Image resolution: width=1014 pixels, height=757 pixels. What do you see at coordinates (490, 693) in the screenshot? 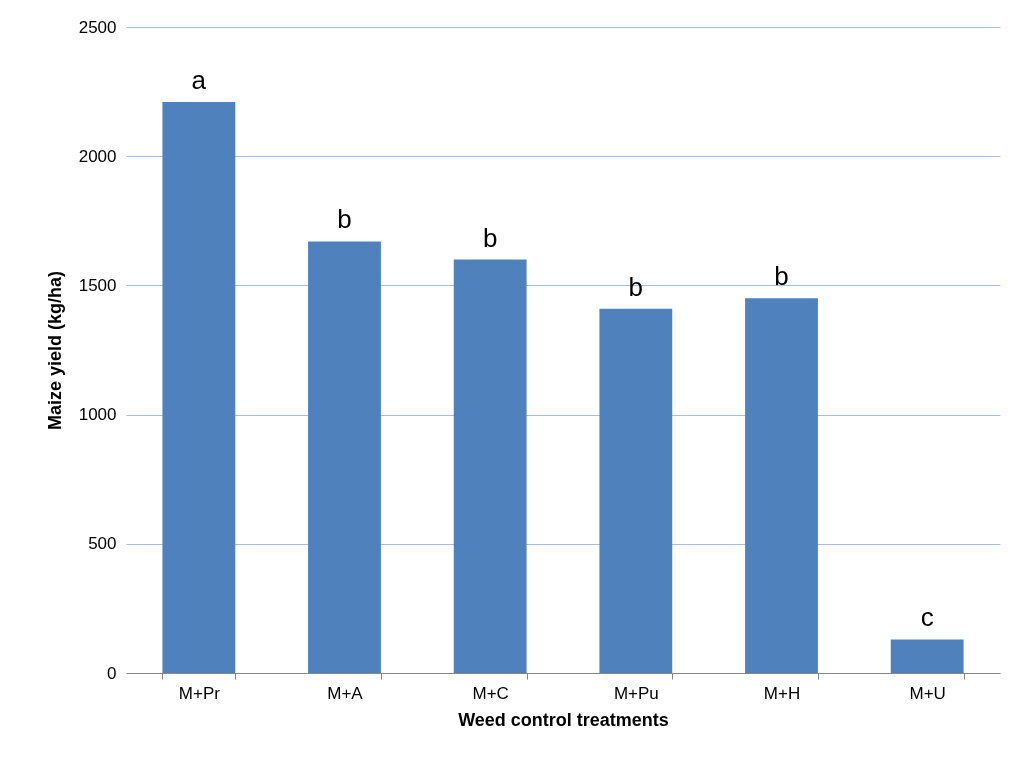
I see `x-tick-label: M+C` at bounding box center [490, 693].